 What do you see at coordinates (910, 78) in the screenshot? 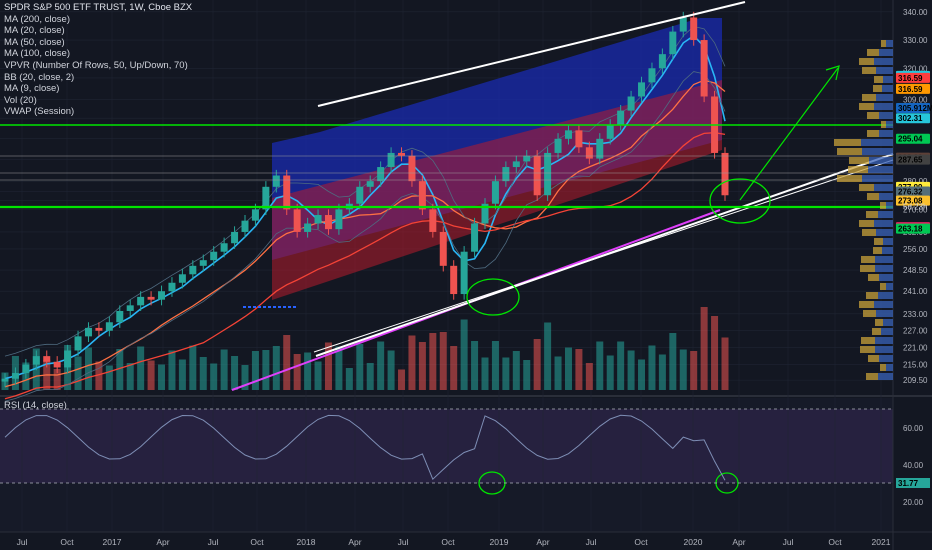
I see `price-tag-label: 316.59` at bounding box center [910, 78].